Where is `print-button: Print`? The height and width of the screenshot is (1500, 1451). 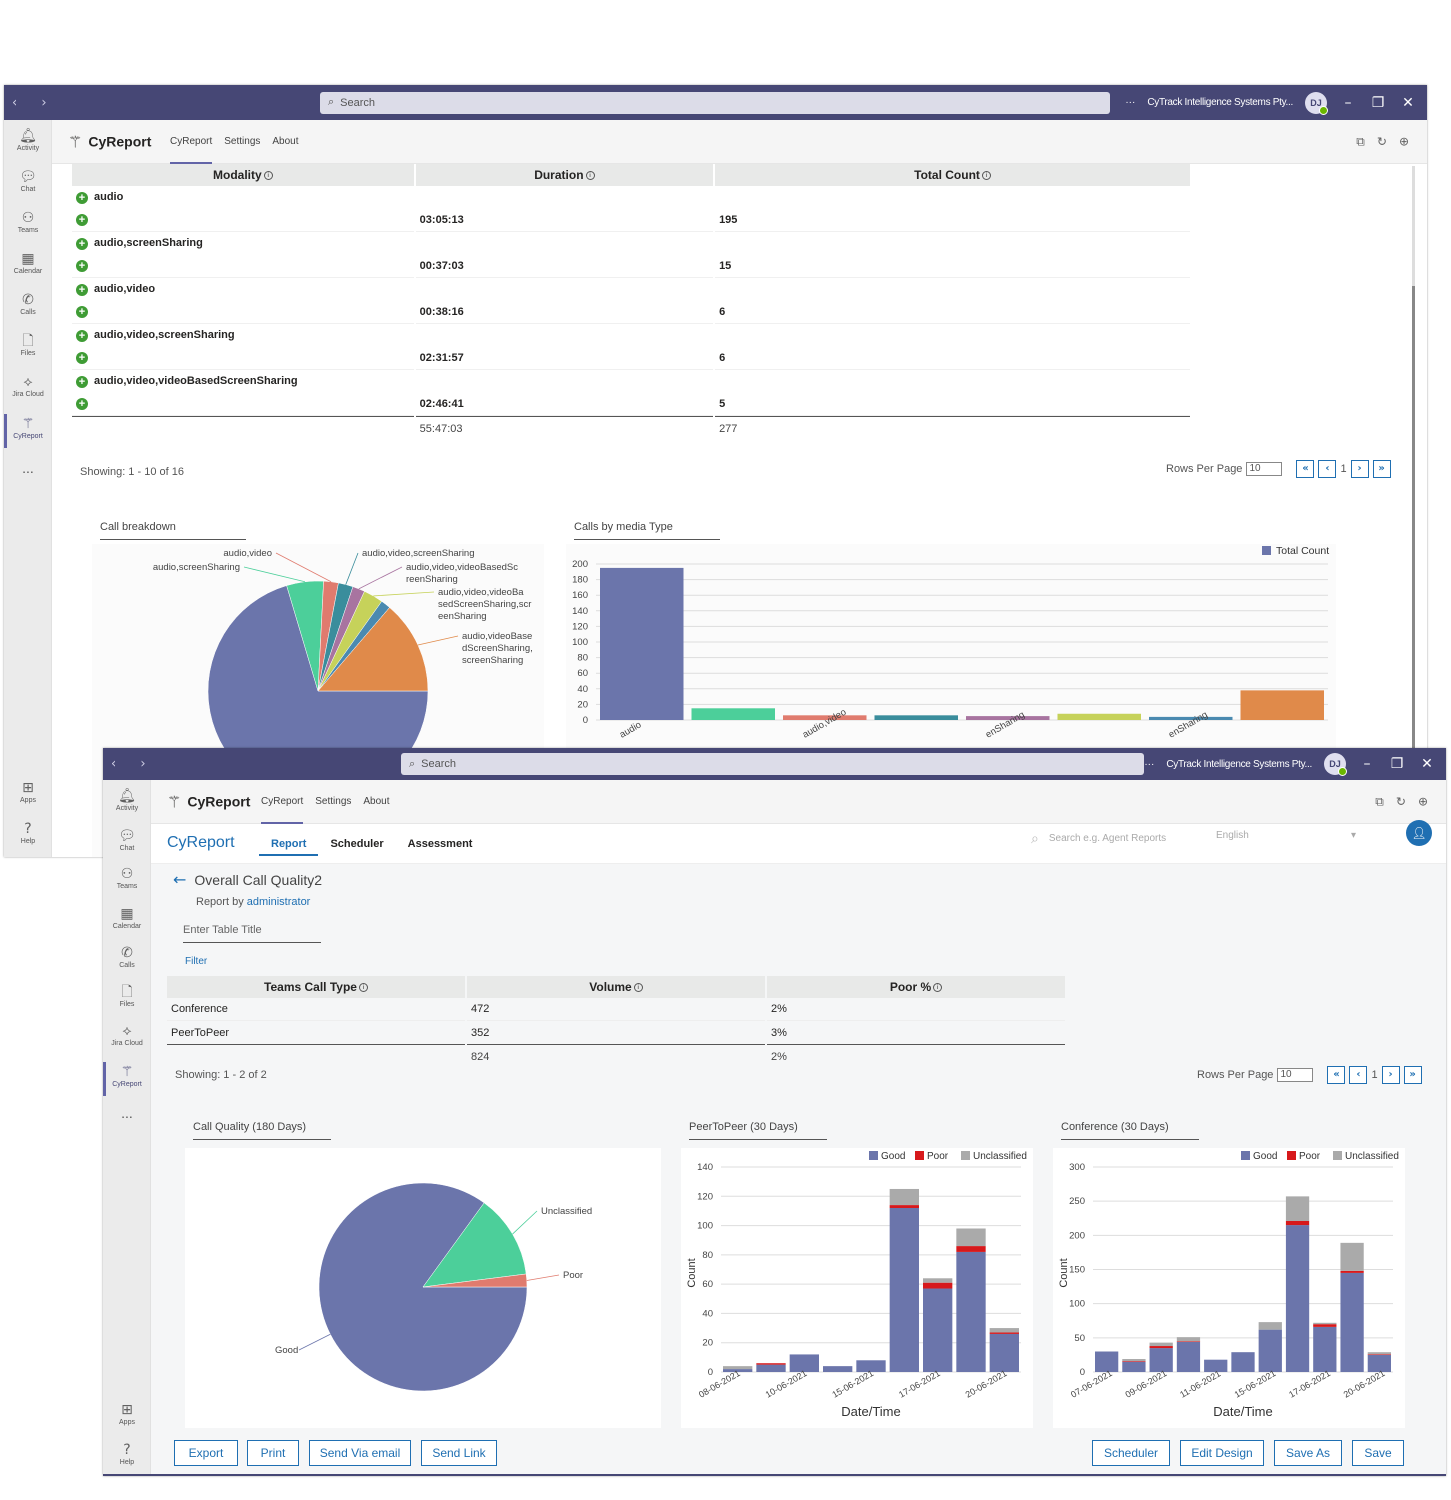
print-button: Print is located at coordinates (273, 1453).